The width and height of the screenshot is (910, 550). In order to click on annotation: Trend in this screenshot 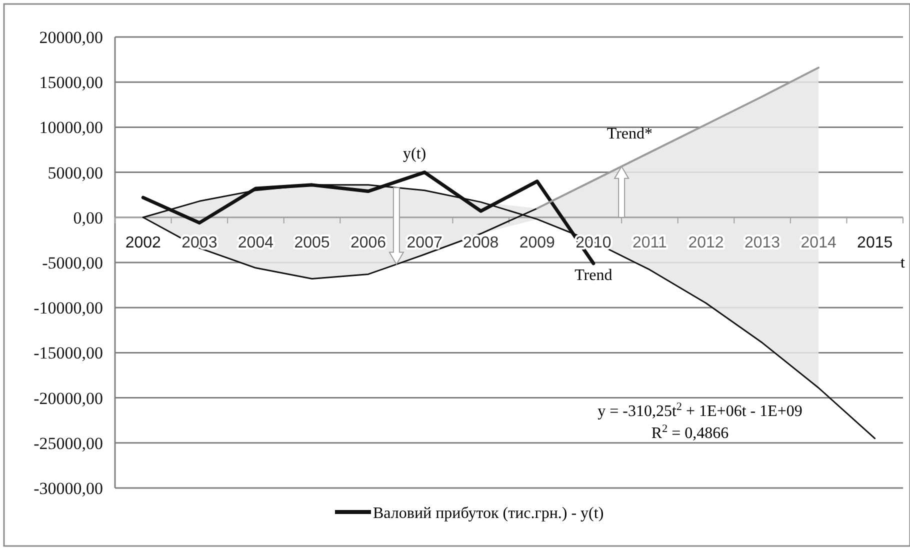, I will do `click(593, 275)`.